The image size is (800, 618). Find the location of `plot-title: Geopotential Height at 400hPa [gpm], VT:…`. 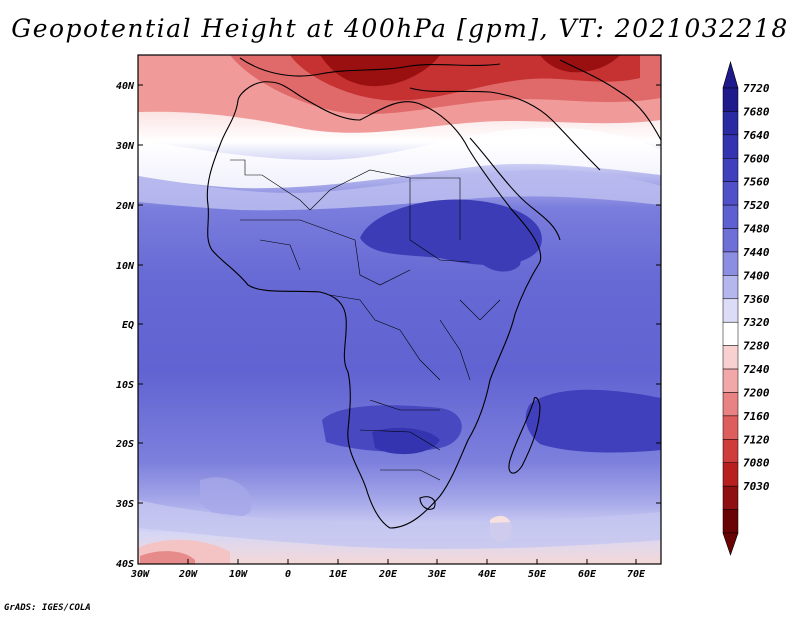

plot-title: Geopotential Height at 400hPa [gpm], VT:… is located at coordinates (400, 28).